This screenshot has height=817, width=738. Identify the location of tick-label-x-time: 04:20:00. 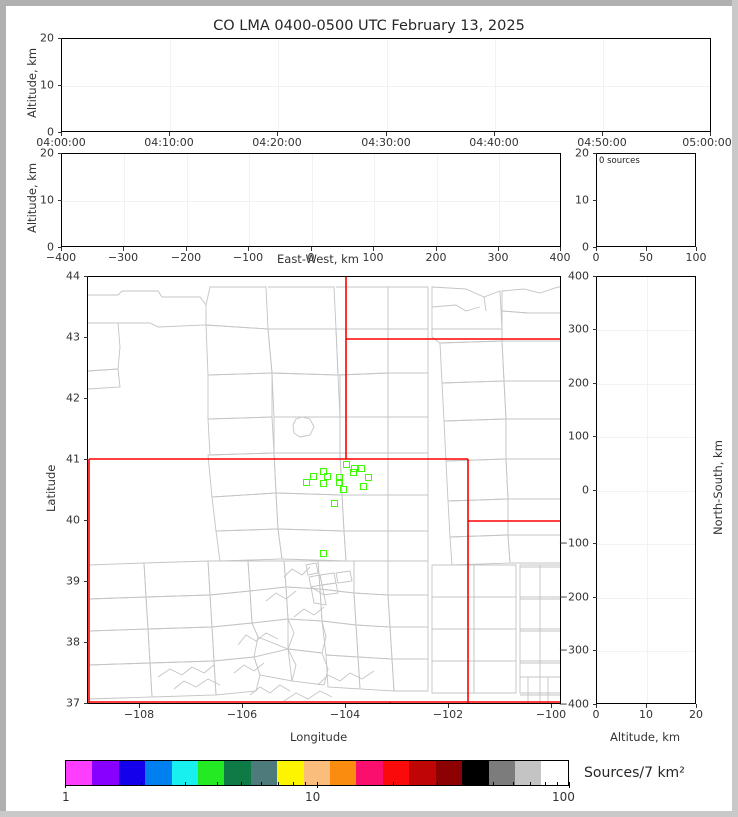
(277, 142).